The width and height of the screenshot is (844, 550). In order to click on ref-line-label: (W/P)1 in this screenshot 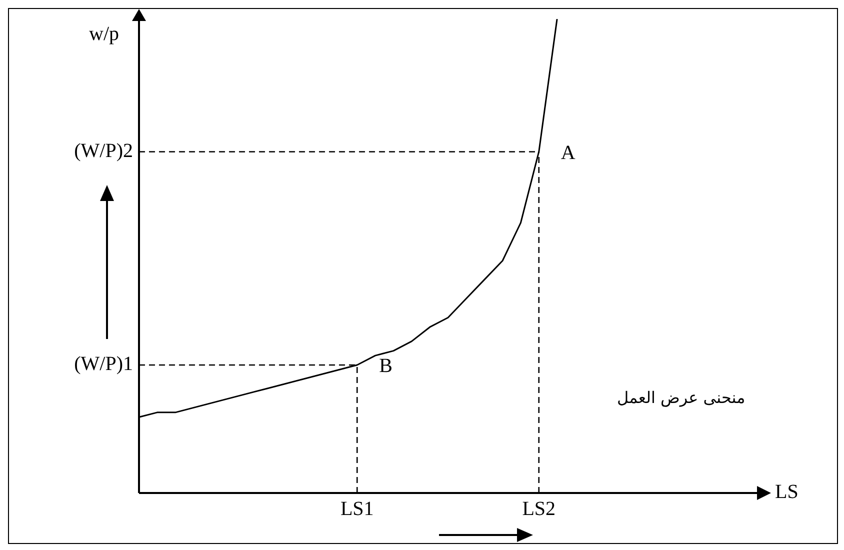, I will do `click(103, 364)`.